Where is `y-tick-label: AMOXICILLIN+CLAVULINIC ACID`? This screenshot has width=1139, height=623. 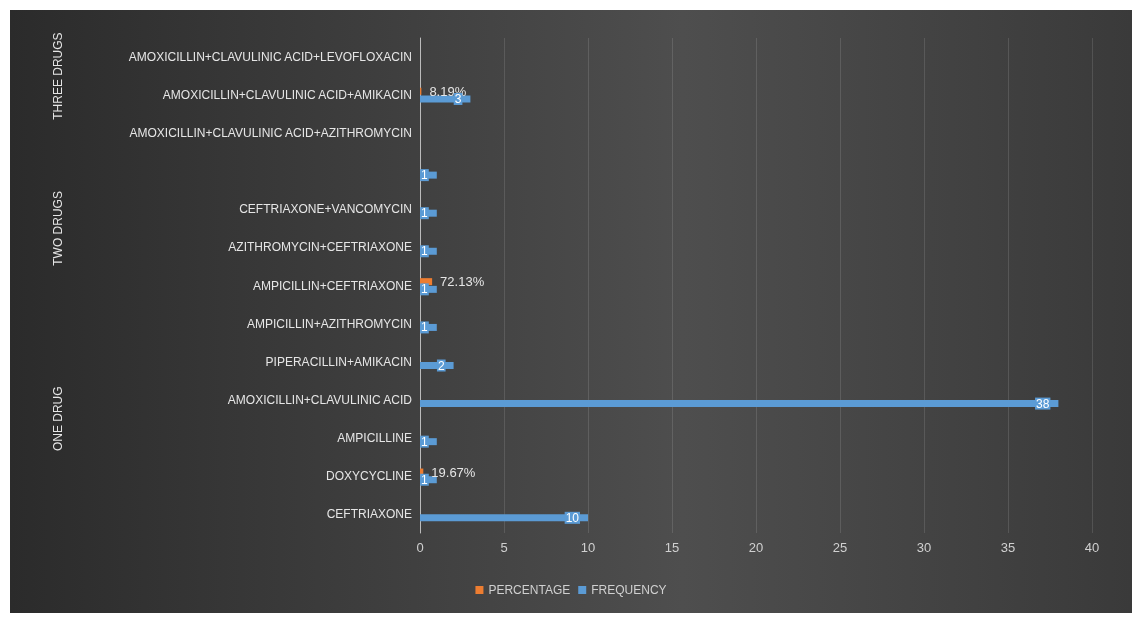 y-tick-label: AMOXICILLIN+CLAVULINIC ACID is located at coordinates (320, 399).